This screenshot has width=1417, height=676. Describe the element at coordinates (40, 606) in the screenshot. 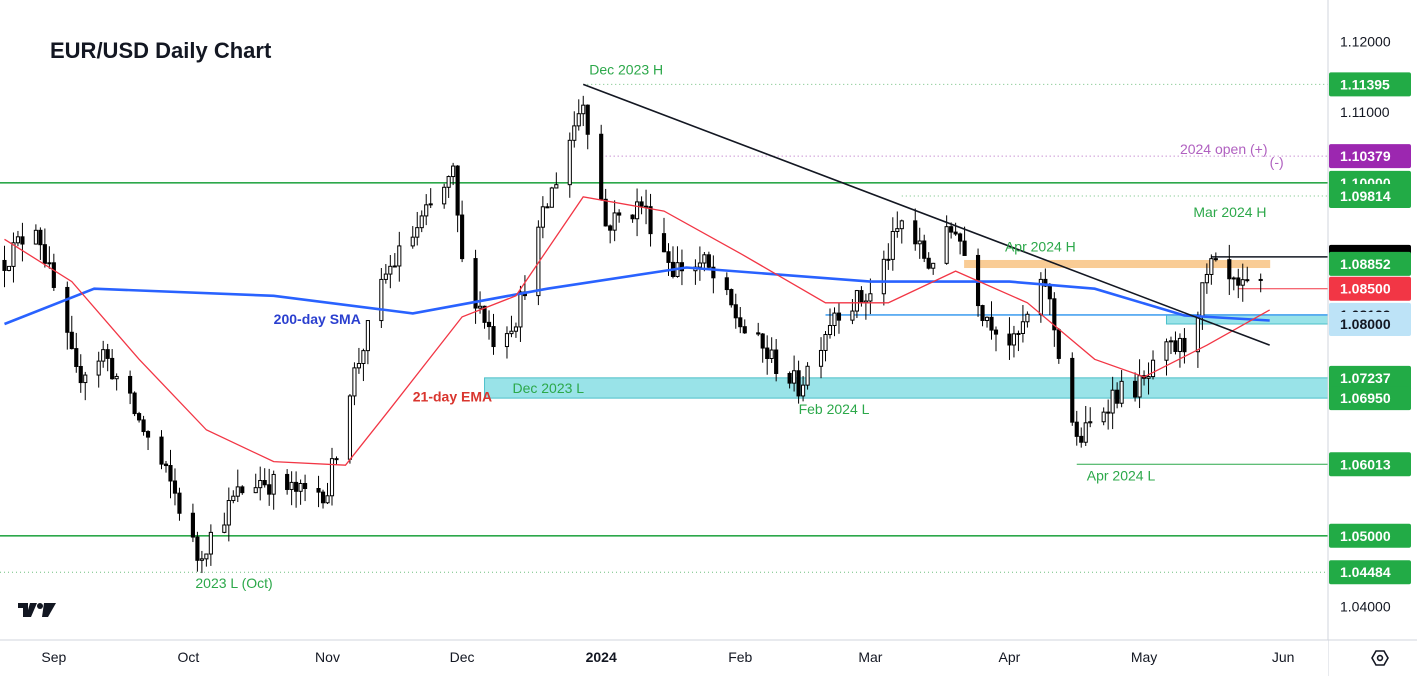

I see `tradingview-logo-dot` at that location.